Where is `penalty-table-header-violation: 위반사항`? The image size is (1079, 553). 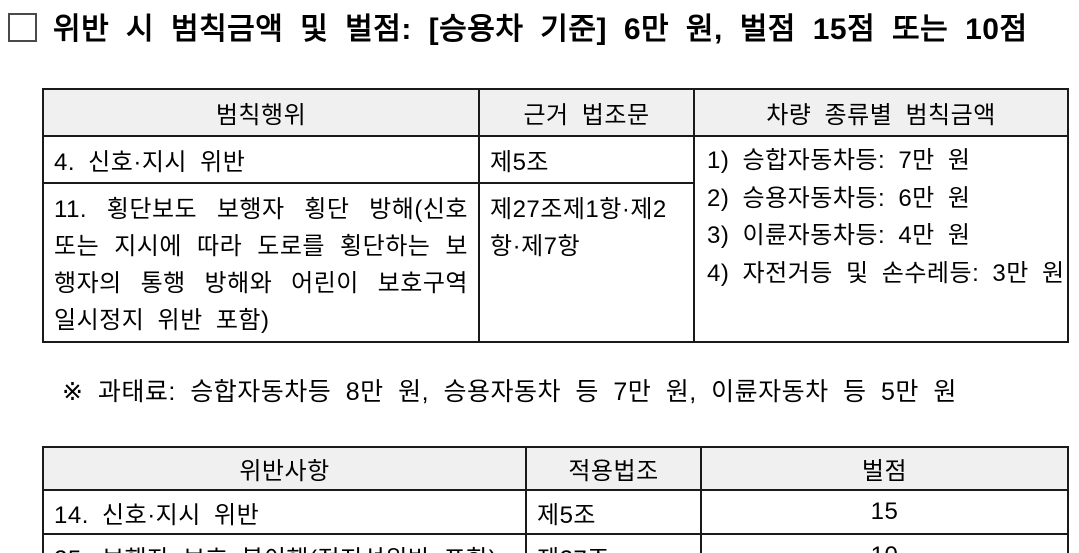 penalty-table-header-violation: 위반사항 is located at coordinates (284, 468).